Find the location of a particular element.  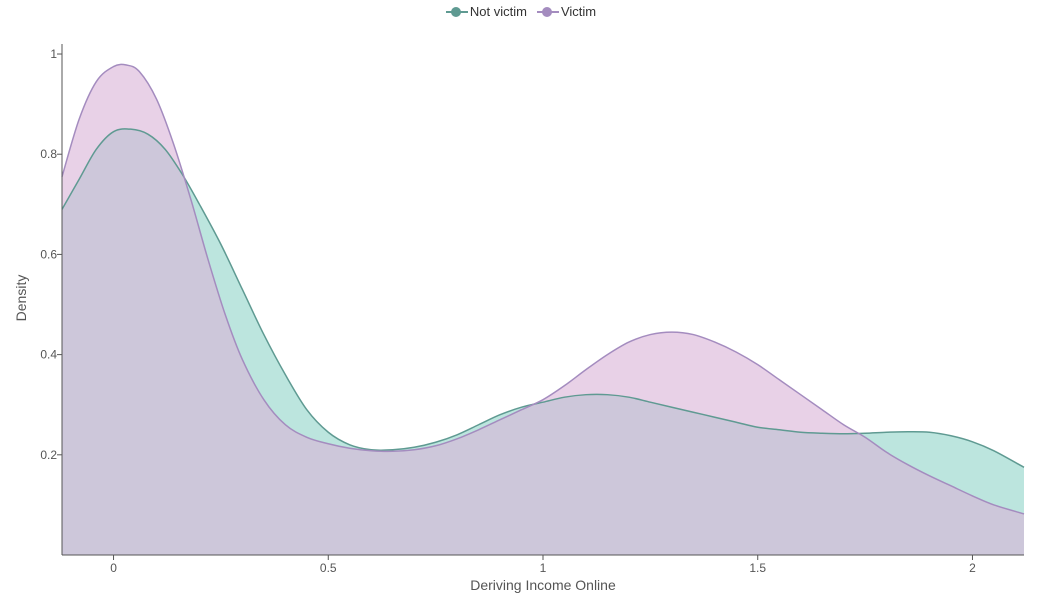

y-axis-label: Density is located at coordinates (21, 298).